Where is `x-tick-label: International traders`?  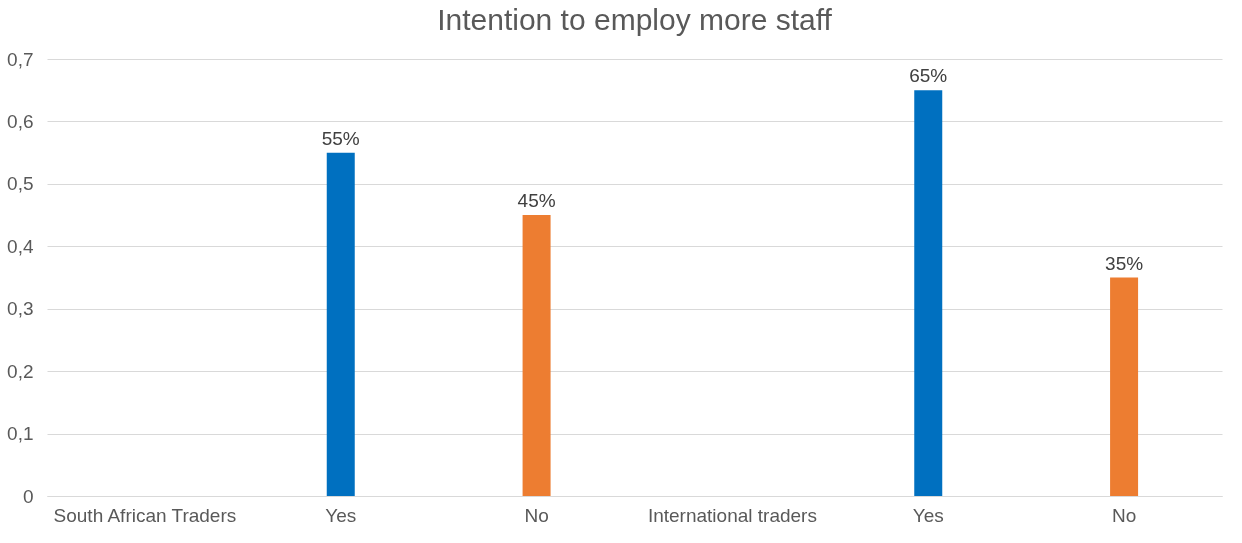
x-tick-label: International traders is located at coordinates (732, 515).